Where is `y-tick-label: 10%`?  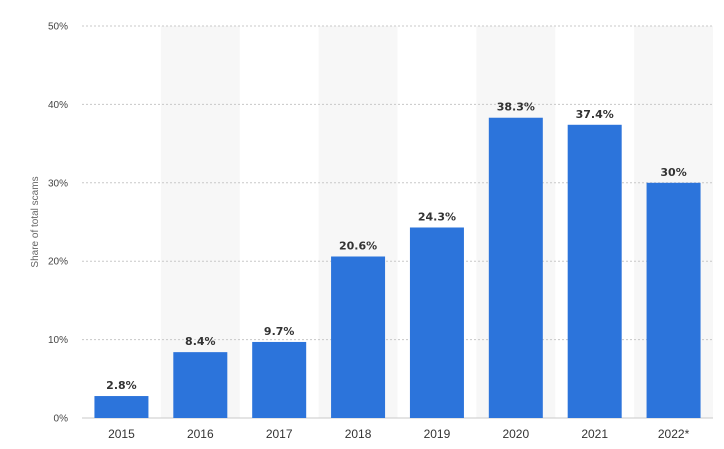 y-tick-label: 10% is located at coordinates (58, 340).